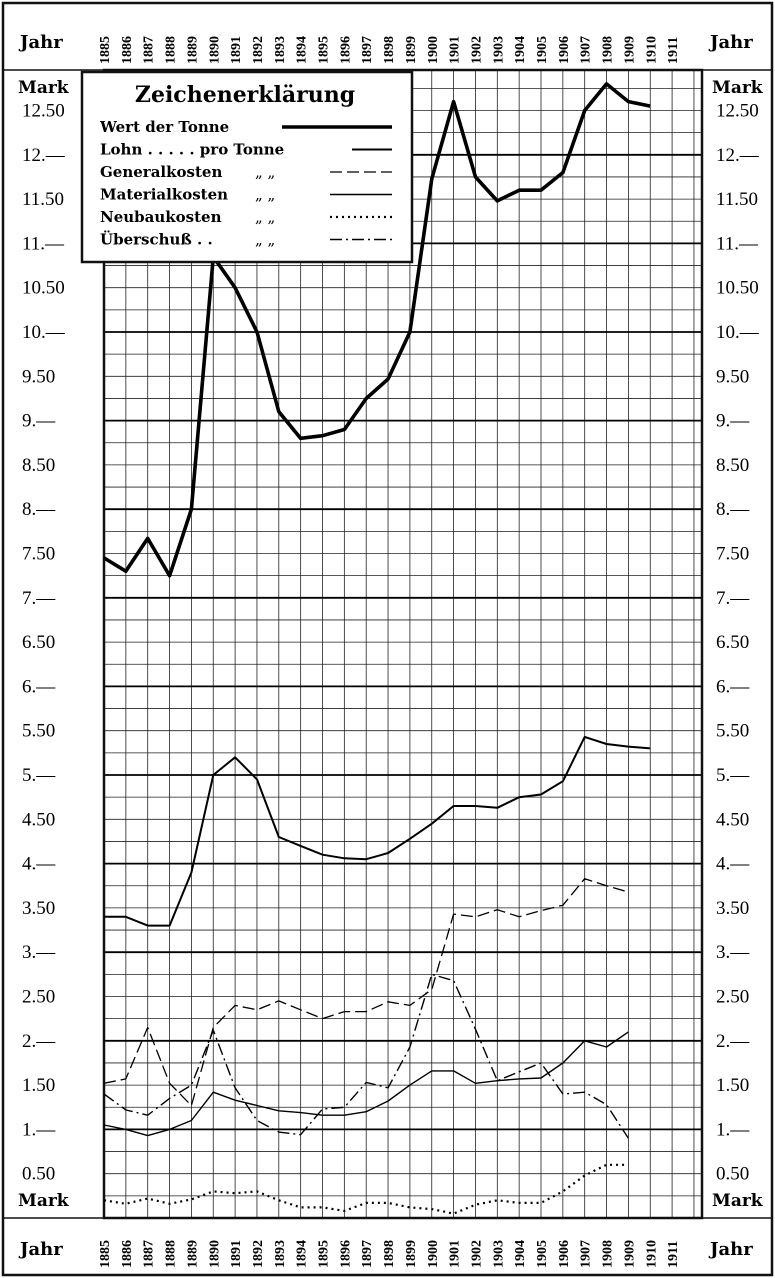  I want to click on x-tick-label-top: 1899, so click(411, 50).